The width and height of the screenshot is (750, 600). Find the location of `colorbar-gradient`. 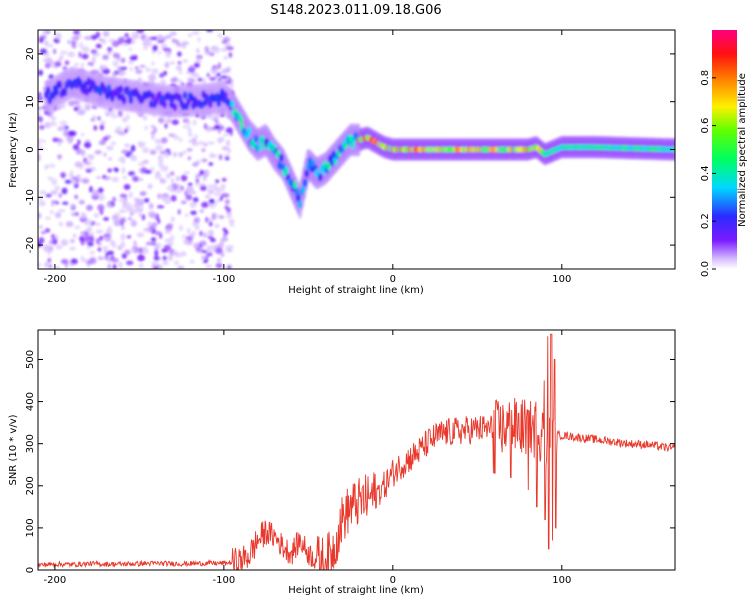

colorbar-gradient is located at coordinates (724, 149).